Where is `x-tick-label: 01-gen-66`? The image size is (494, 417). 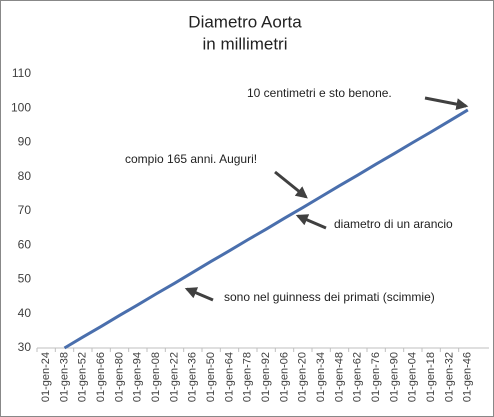 x-tick-label: 01-gen-66 is located at coordinates (101, 377).